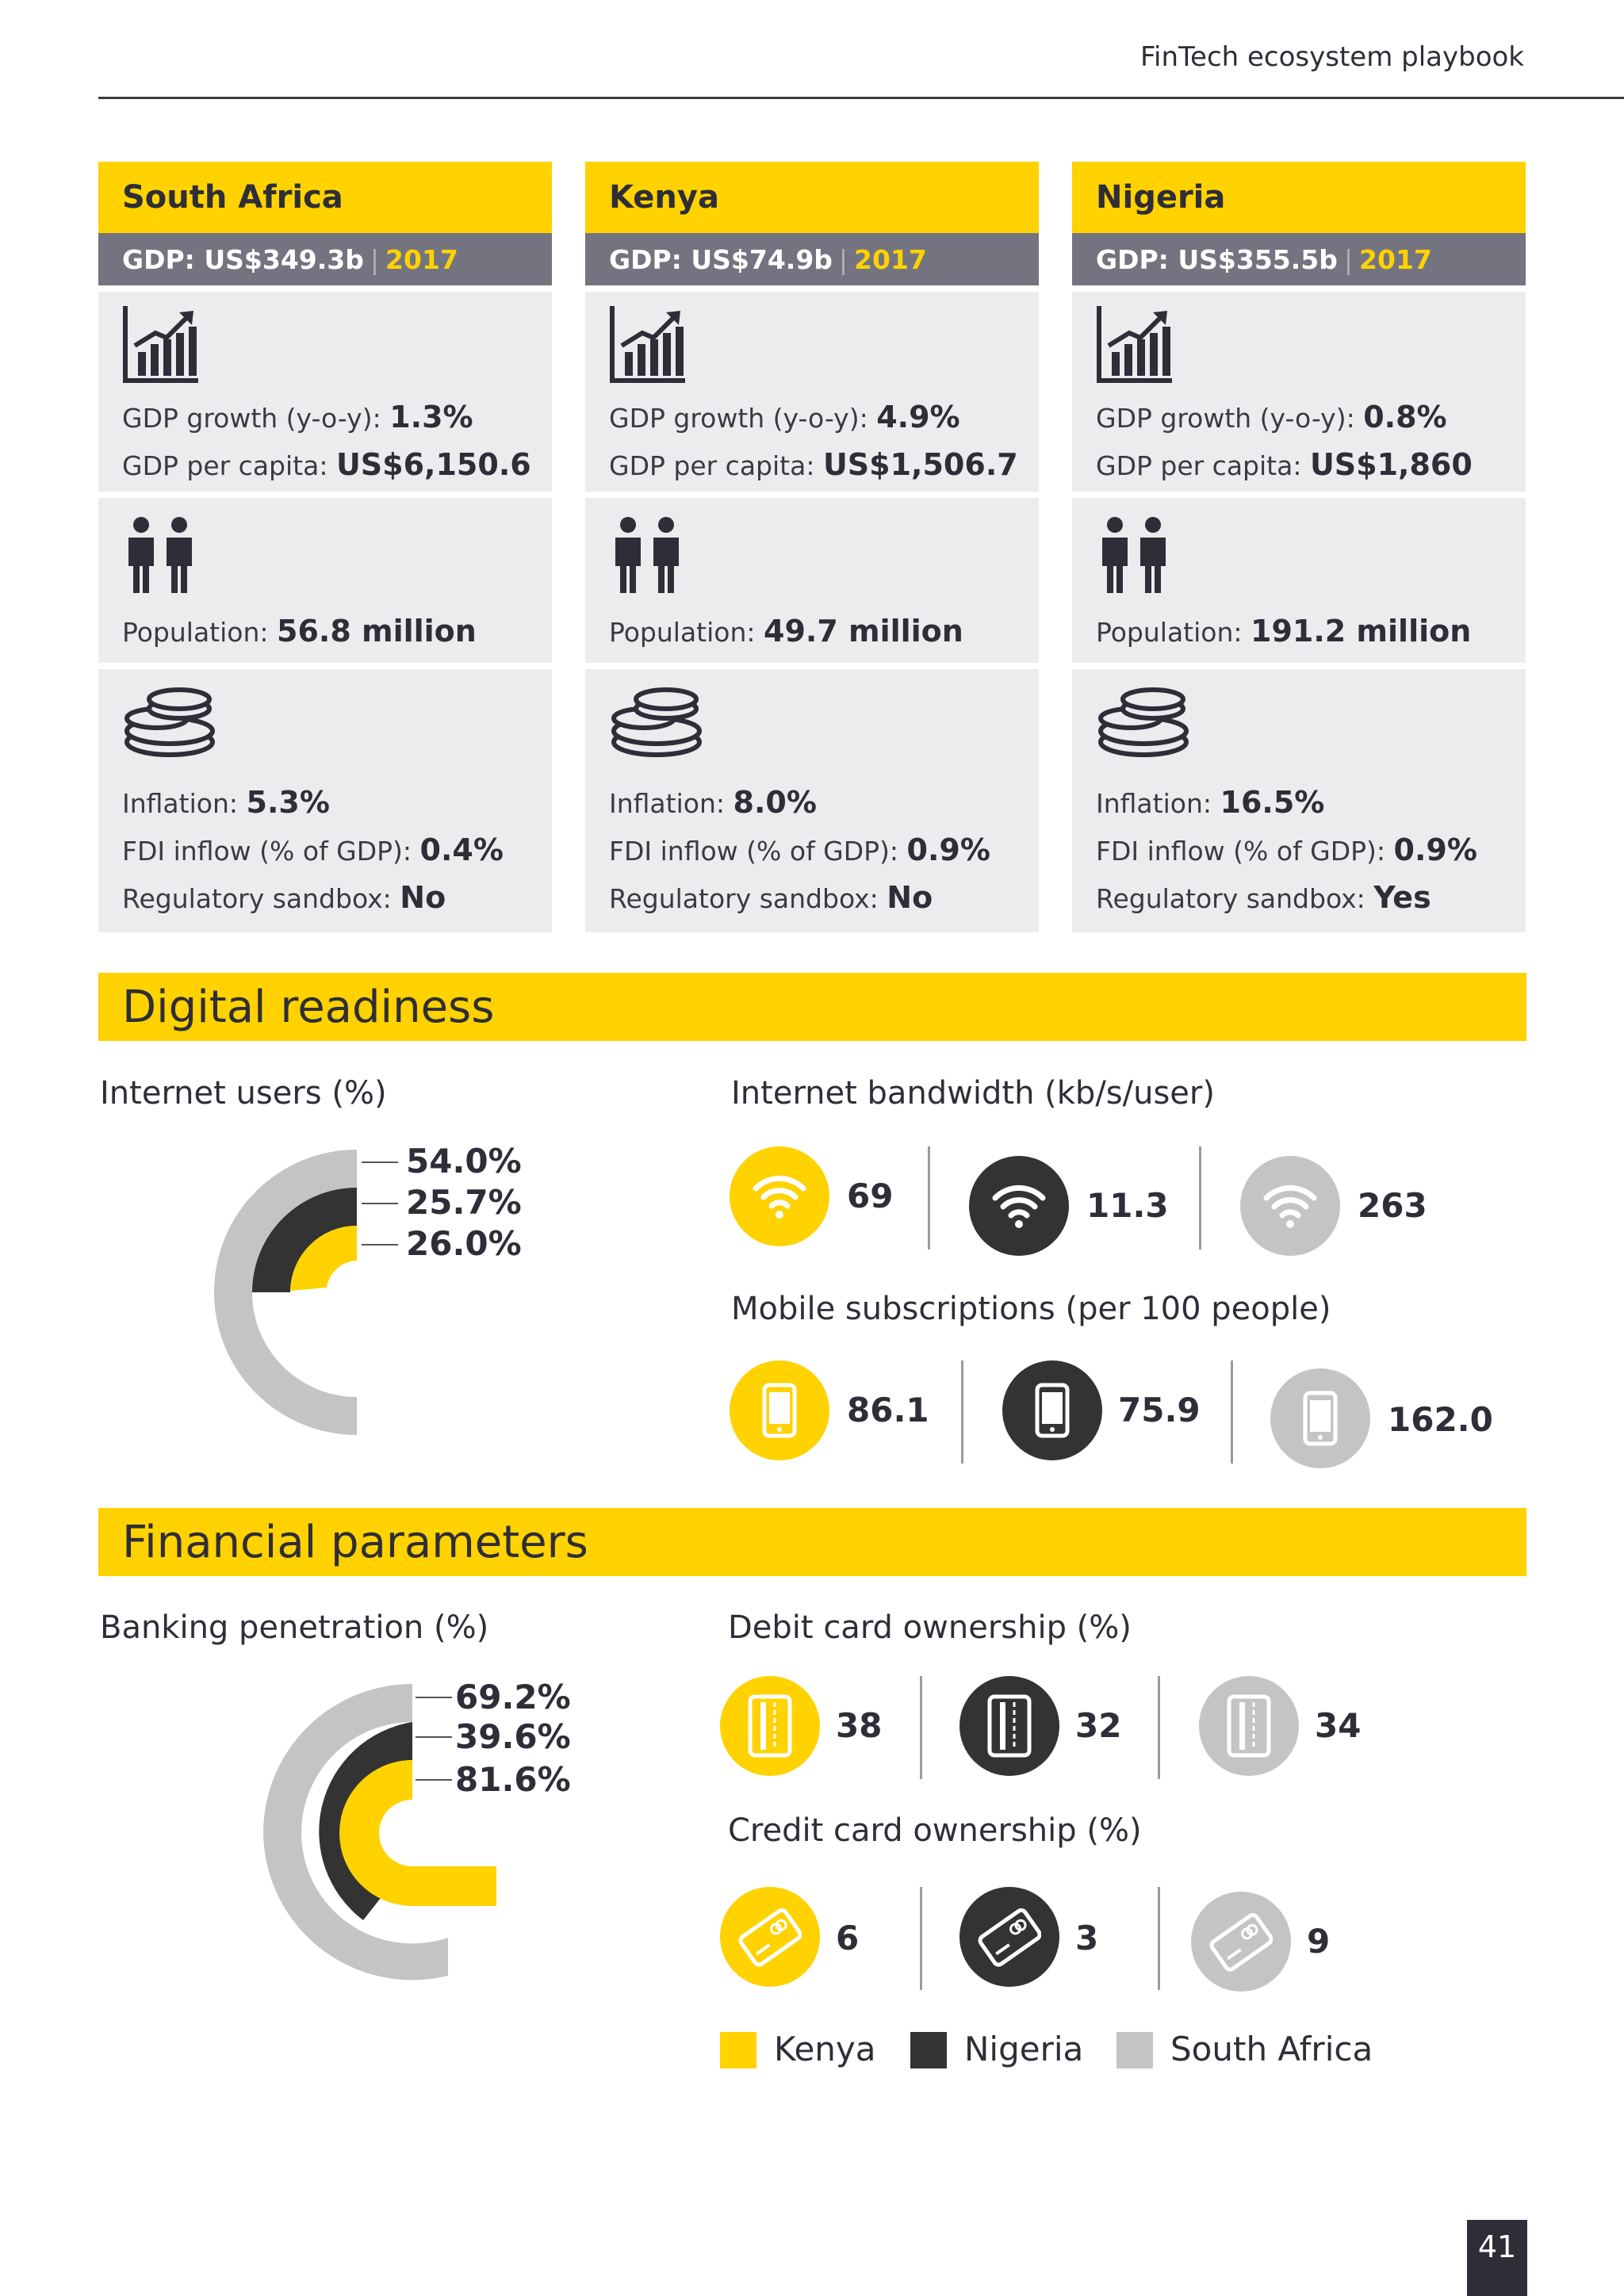 This screenshot has height=2296, width=1624. What do you see at coordinates (973, 1093) in the screenshot?
I see `bandwidth-title: Internet bandwidth (kb/s/user)` at bounding box center [973, 1093].